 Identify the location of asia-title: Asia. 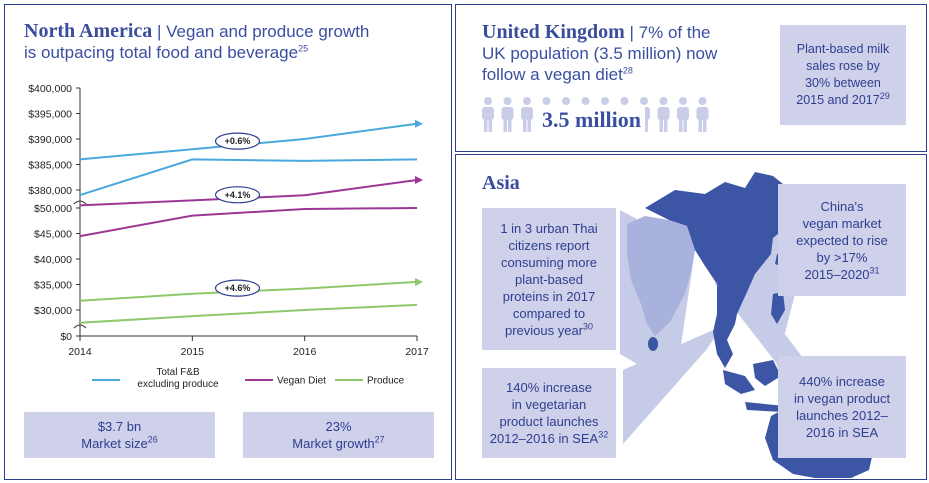
(501, 183).